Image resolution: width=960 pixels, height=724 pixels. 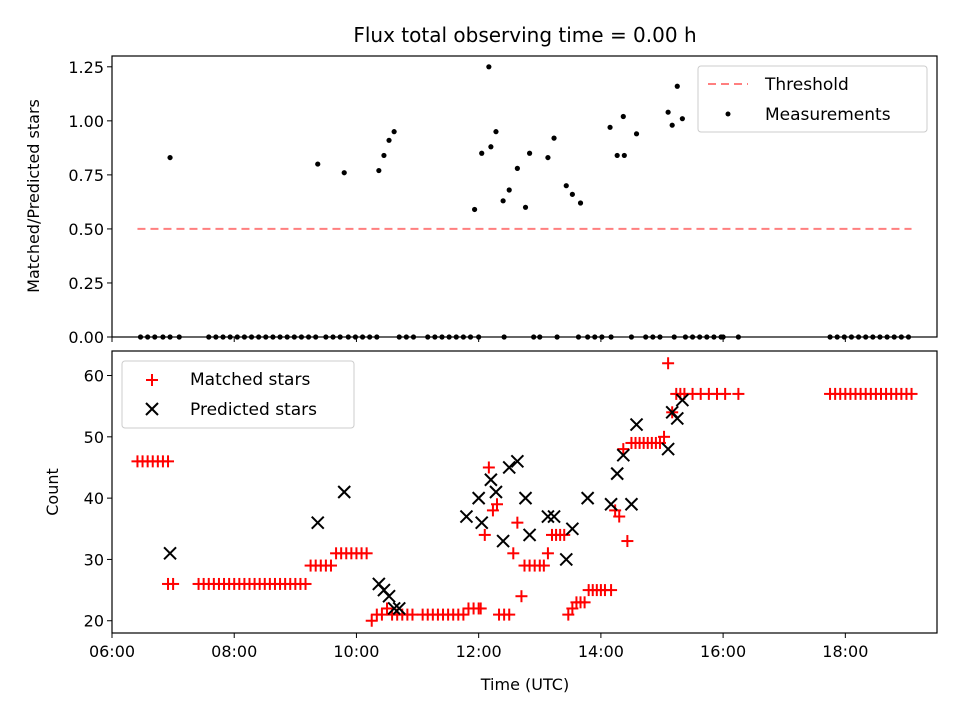 I want to click on bottom-x-axis-label: Time (UTC), so click(x=524, y=684).